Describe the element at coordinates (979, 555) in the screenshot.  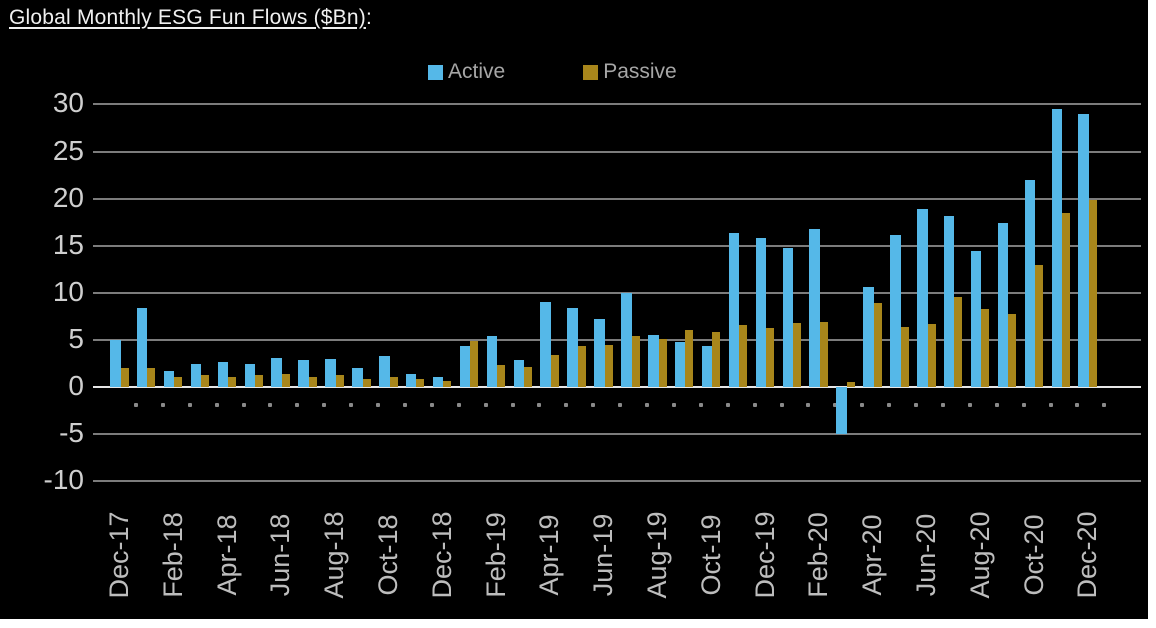
I see `x-tick-label: Aug-20` at that location.